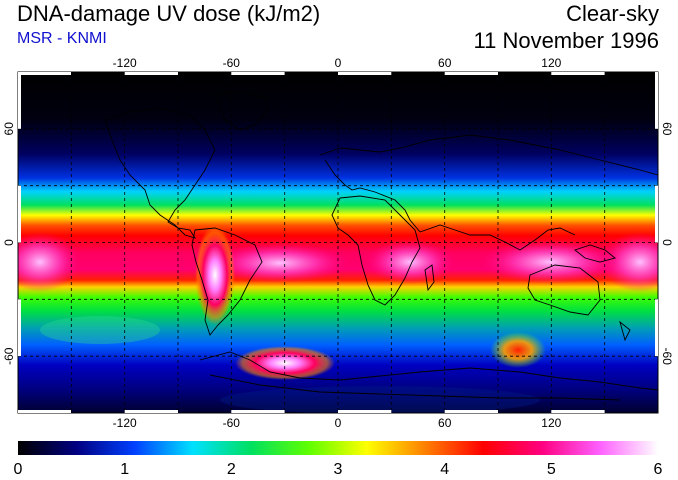 This screenshot has height=480, width=678. What do you see at coordinates (566, 40) in the screenshot?
I see `map-date: 11 November 1996` at bounding box center [566, 40].